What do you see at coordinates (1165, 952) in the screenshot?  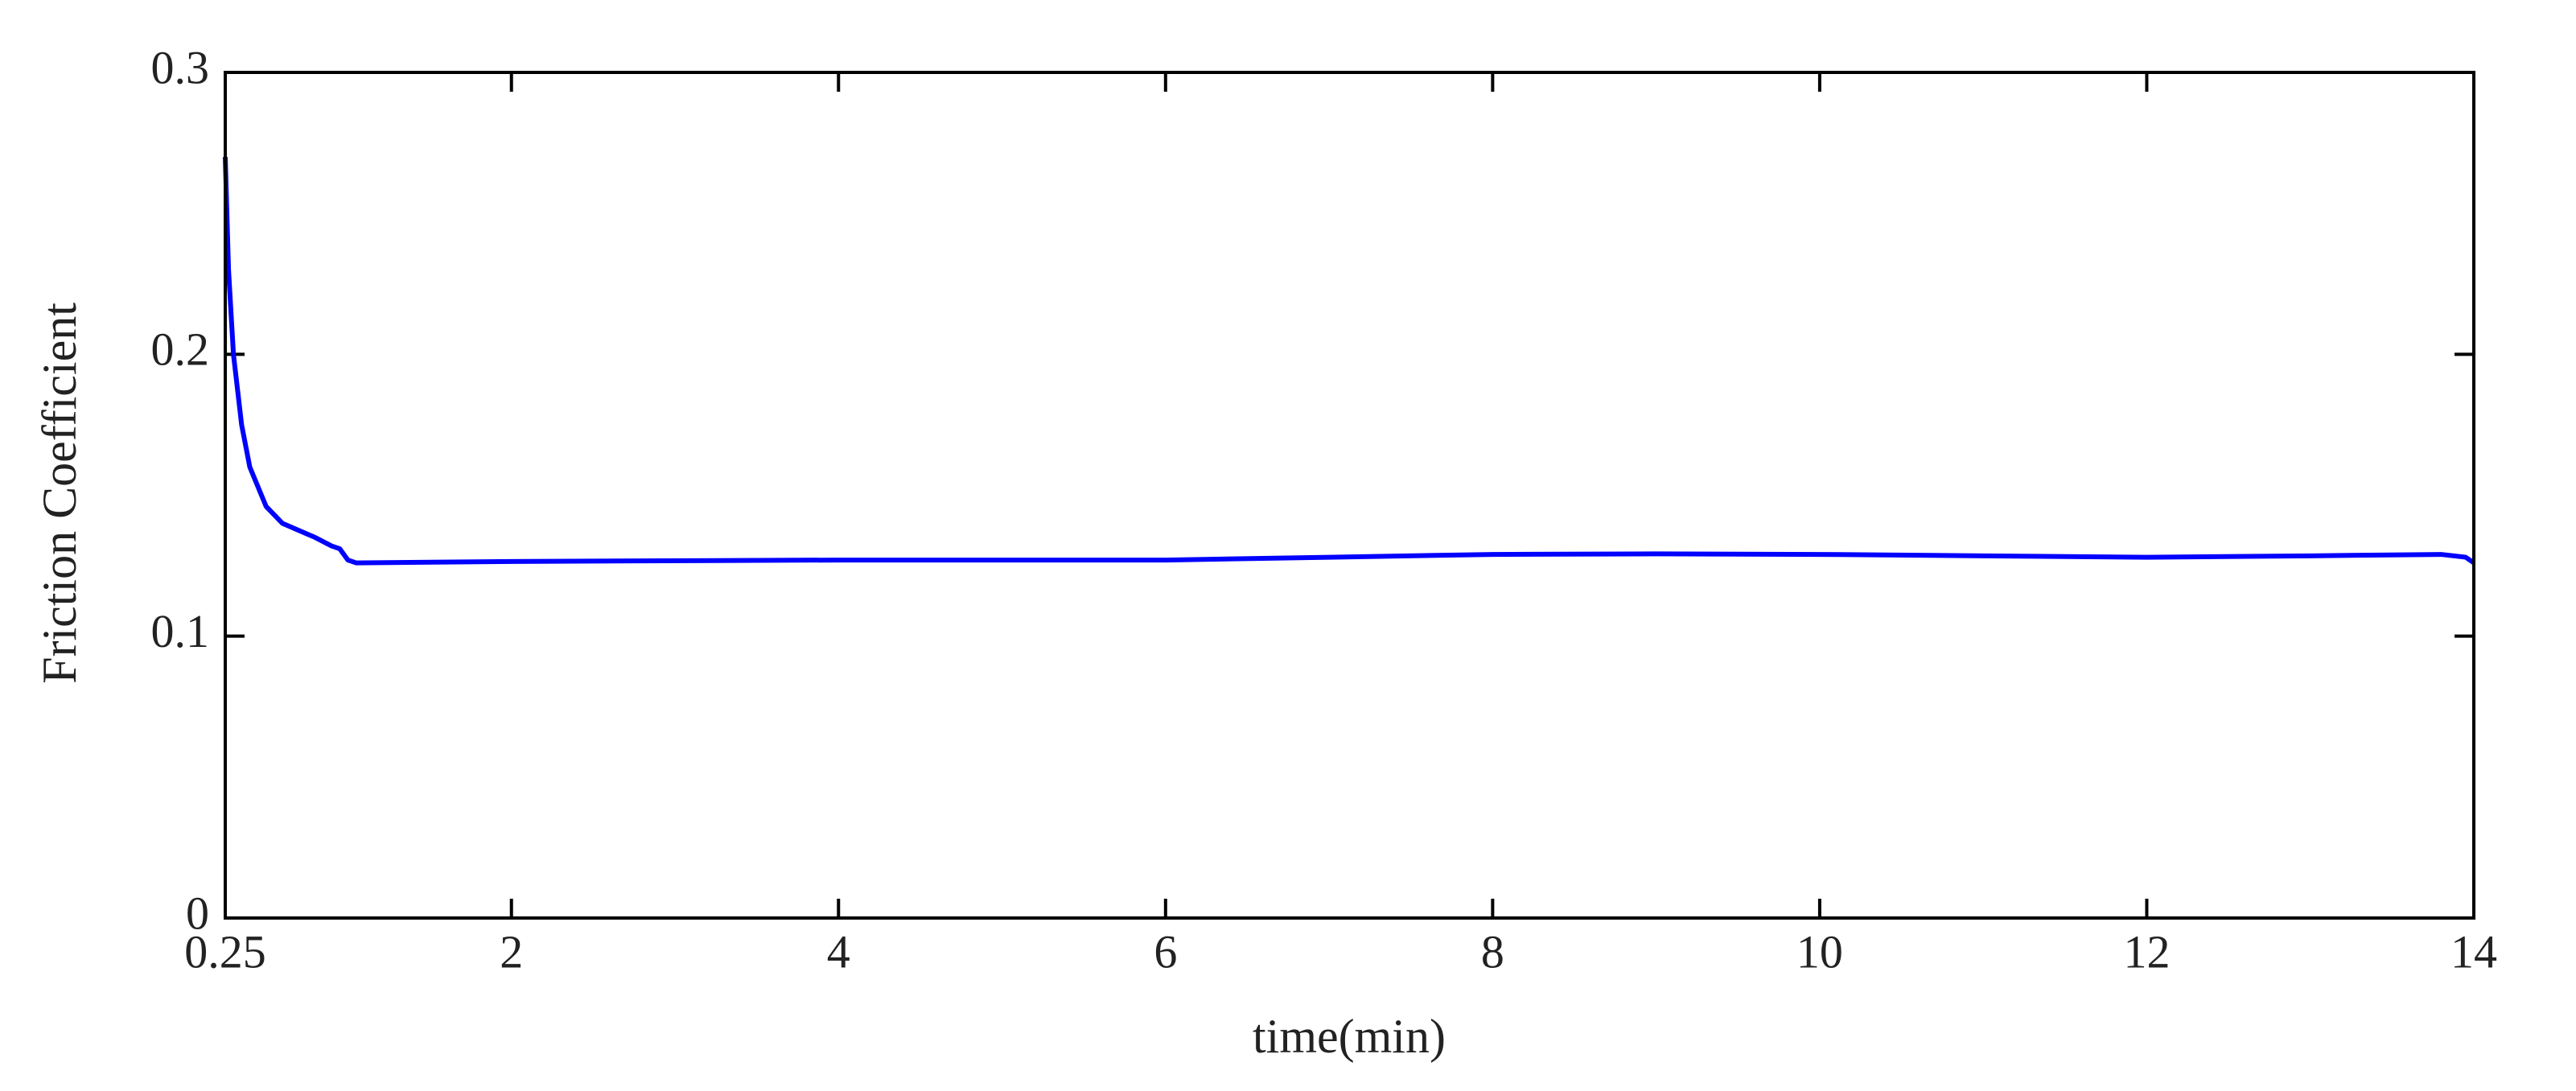 I see `x-tick-label: 6` at bounding box center [1165, 952].